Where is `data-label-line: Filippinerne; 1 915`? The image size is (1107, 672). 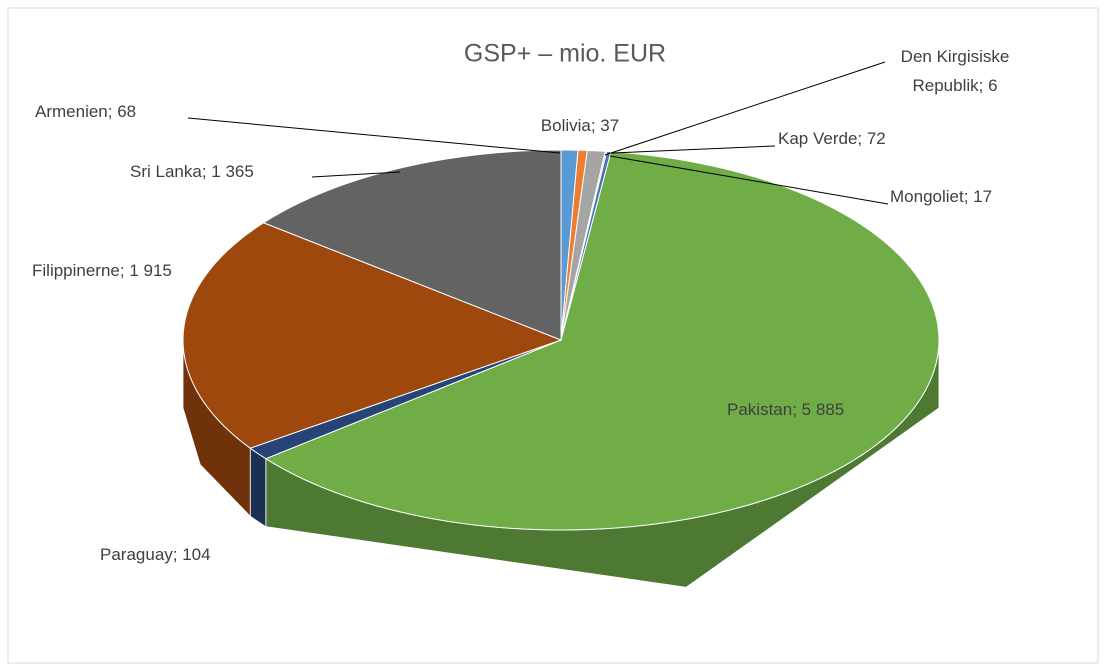
data-label-line: Filippinerne; 1 915 is located at coordinates (102, 270).